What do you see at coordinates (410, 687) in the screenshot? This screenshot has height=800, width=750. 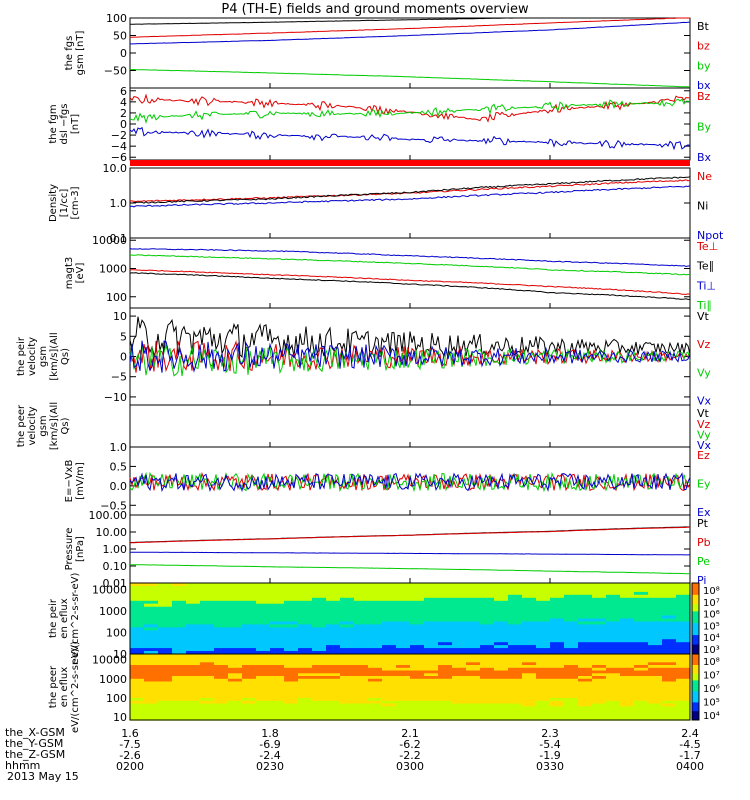 I see `spectrogram-frame-peer_spectrogram` at bounding box center [410, 687].